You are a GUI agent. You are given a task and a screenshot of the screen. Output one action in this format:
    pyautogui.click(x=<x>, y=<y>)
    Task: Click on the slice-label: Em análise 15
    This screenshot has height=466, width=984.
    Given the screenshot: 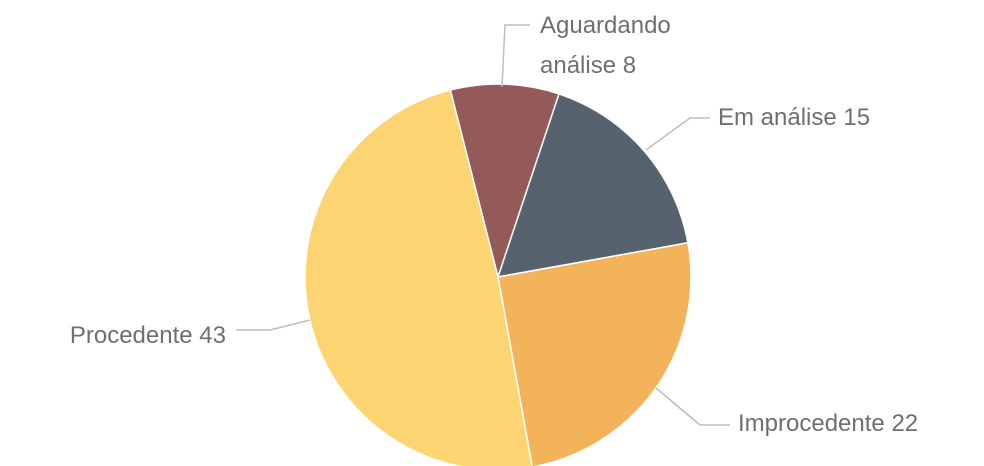 What is the action you would take?
    pyautogui.click(x=794, y=118)
    